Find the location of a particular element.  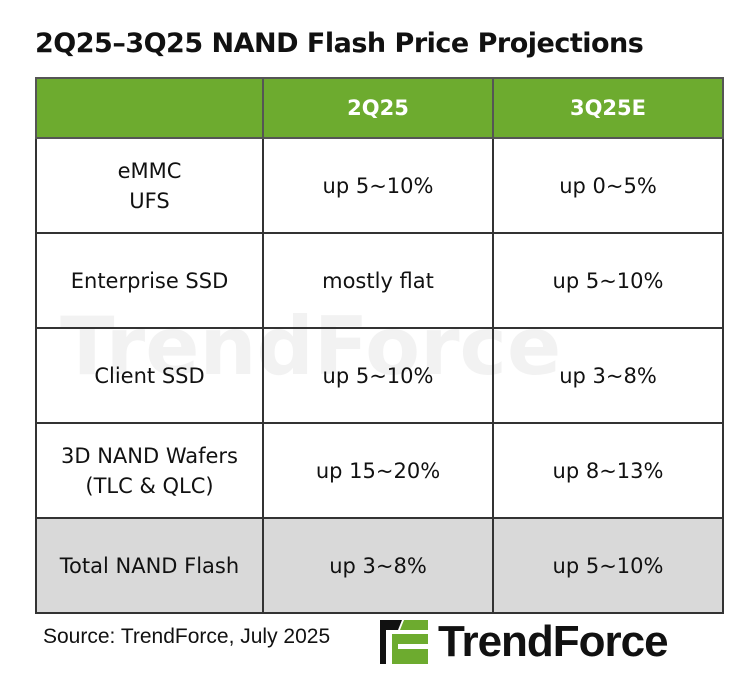

source-note: Source: TrendForce, July 2025 is located at coordinates (187, 636).